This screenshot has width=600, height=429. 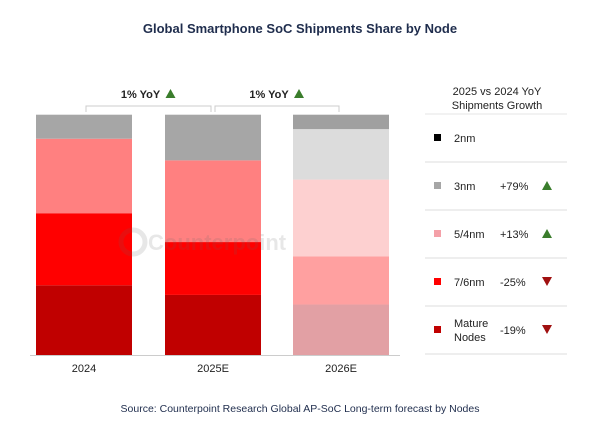 What do you see at coordinates (493, 187) in the screenshot?
I see `legend-item-3nm: 3nm +79%` at bounding box center [493, 187].